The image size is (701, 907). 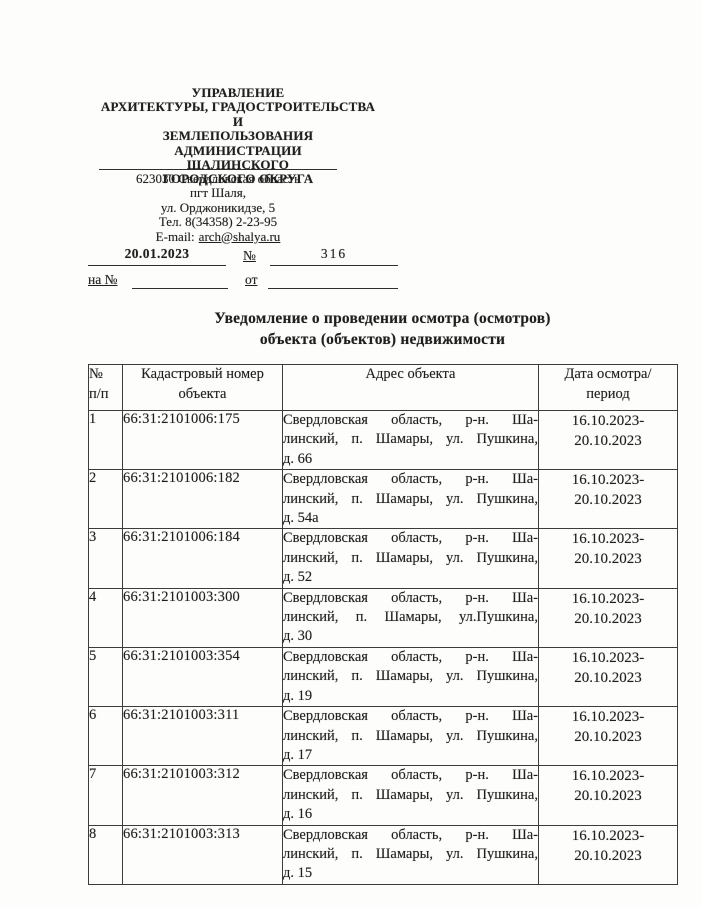 What do you see at coordinates (202, 387) in the screenshot?
I see `header-cadastral: Кадастровый номер объекта` at bounding box center [202, 387].